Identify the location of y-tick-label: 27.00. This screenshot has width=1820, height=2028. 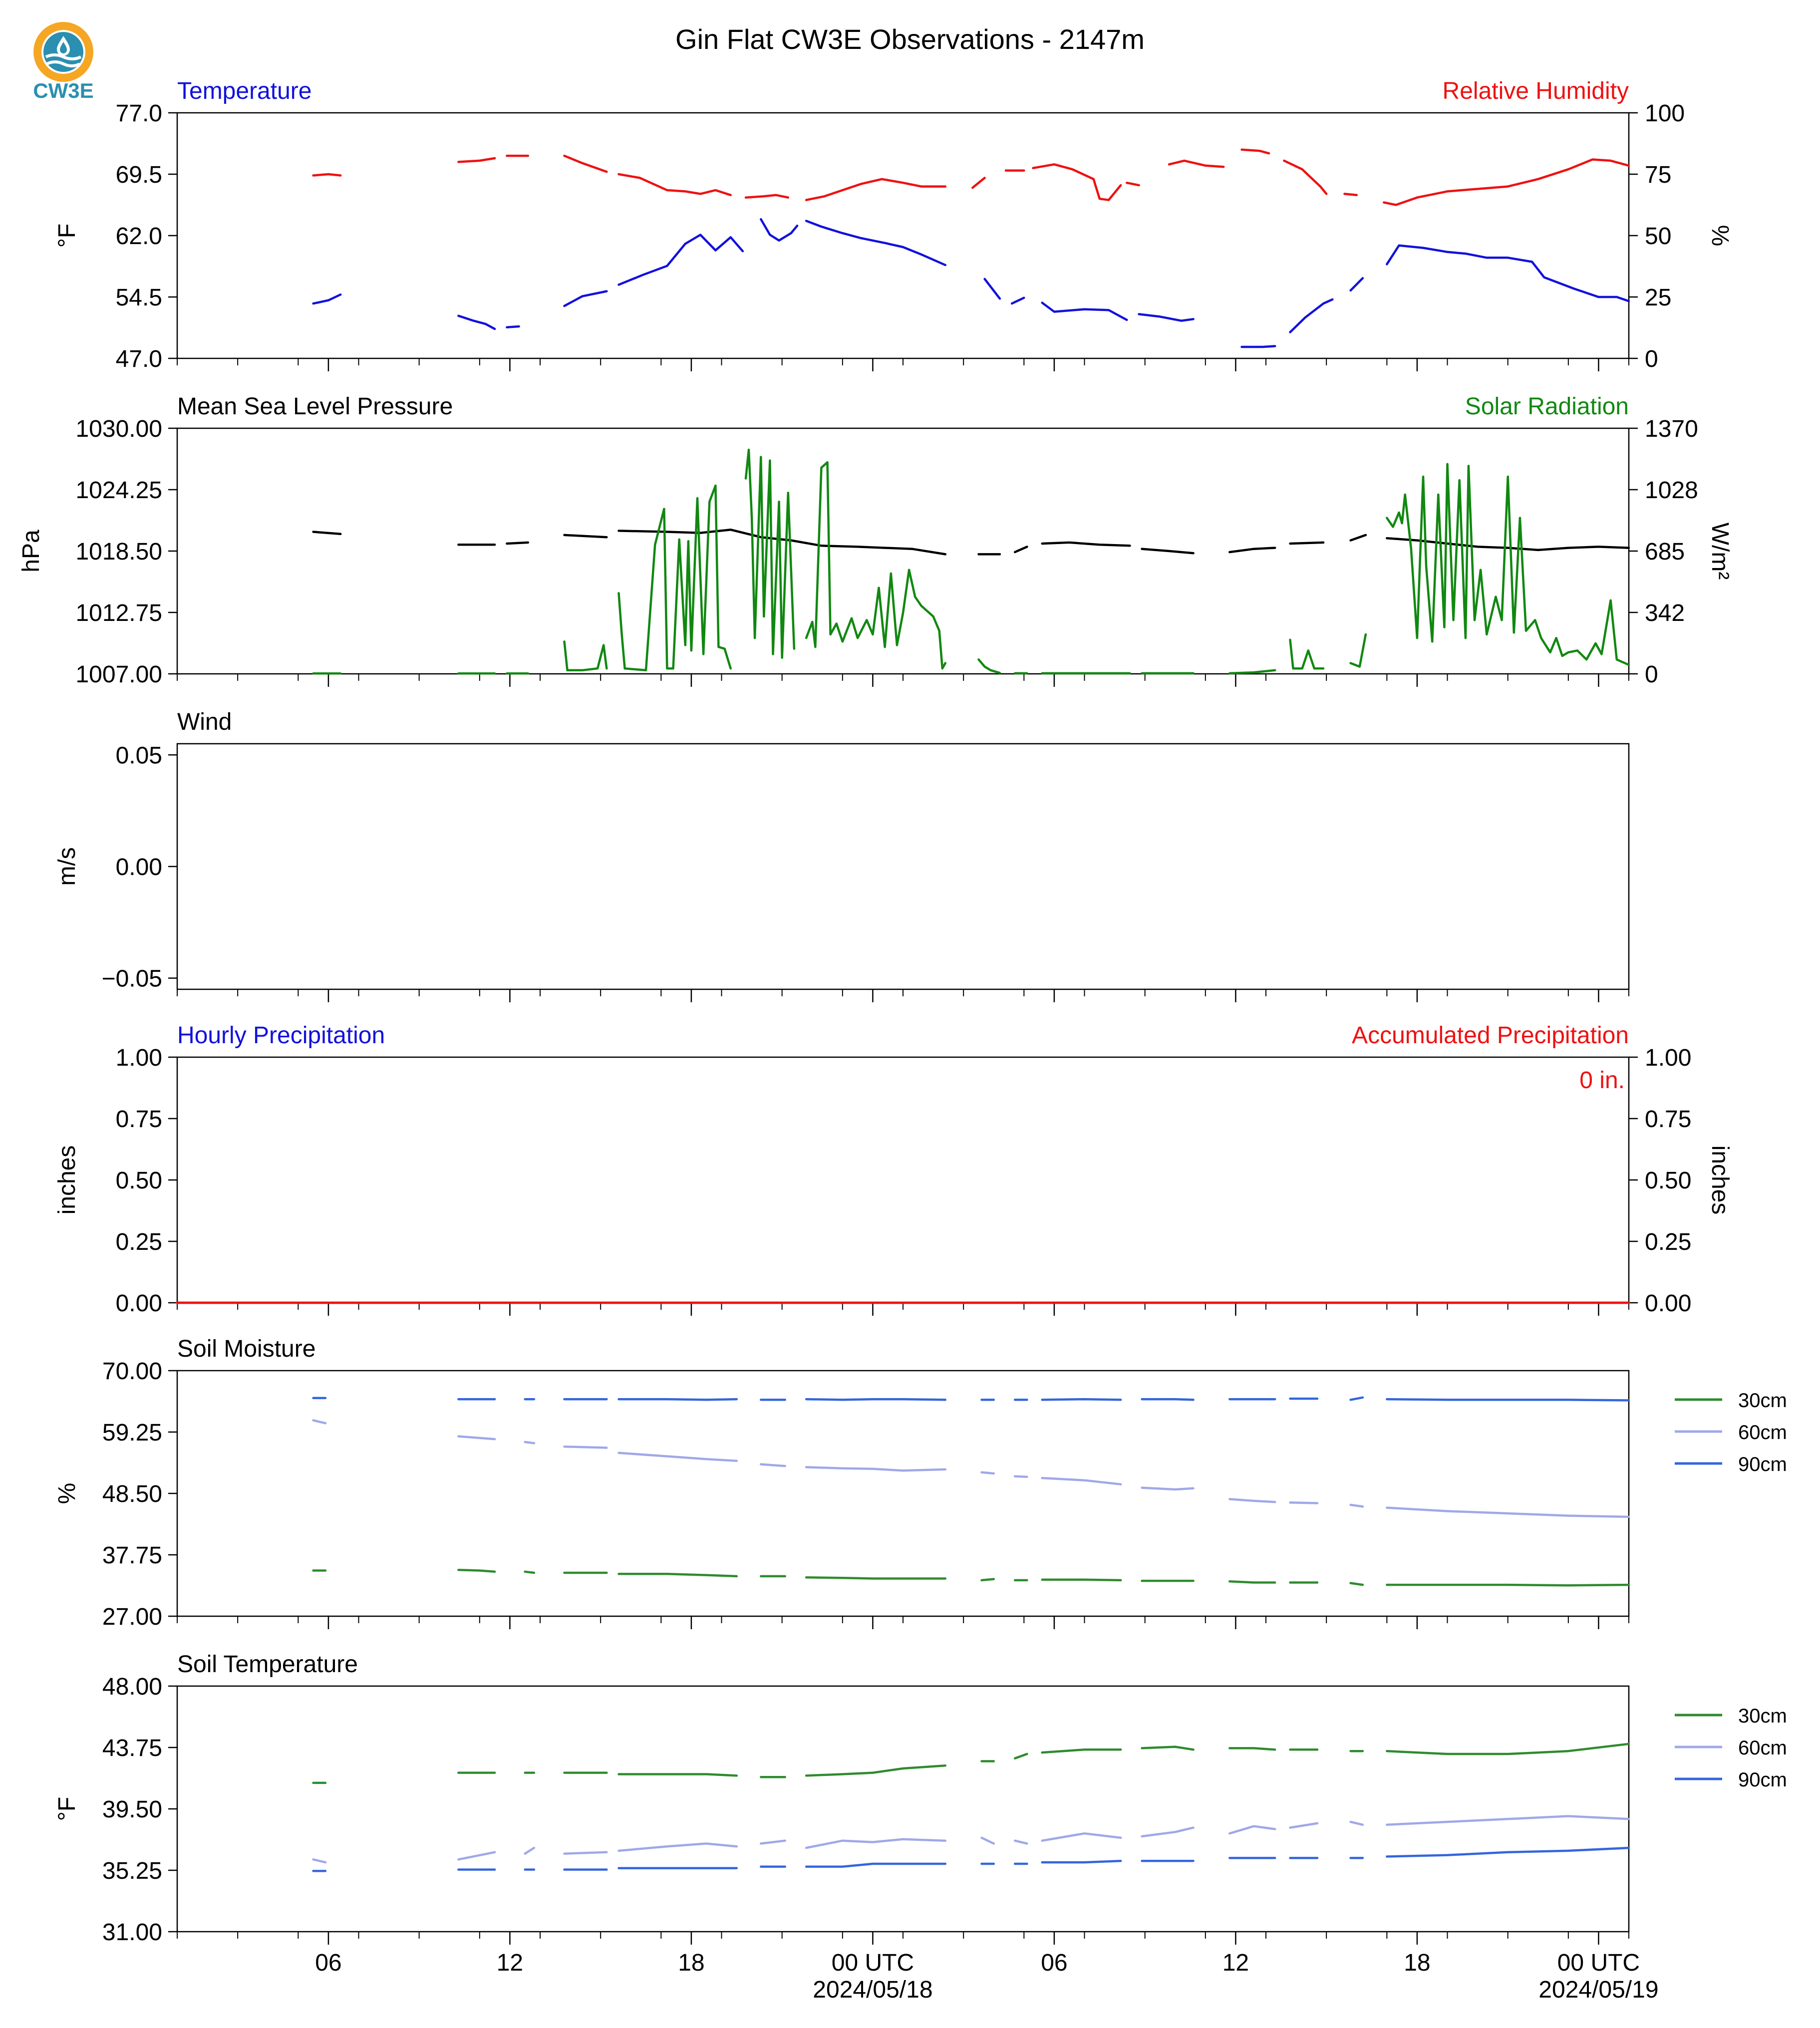
(132, 1617).